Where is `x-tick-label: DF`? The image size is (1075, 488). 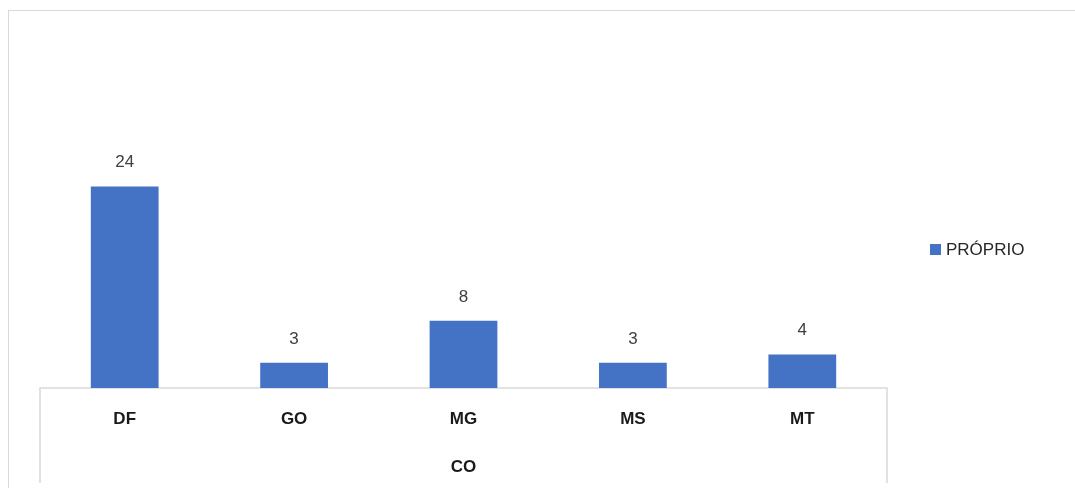
x-tick-label: DF is located at coordinates (125, 418).